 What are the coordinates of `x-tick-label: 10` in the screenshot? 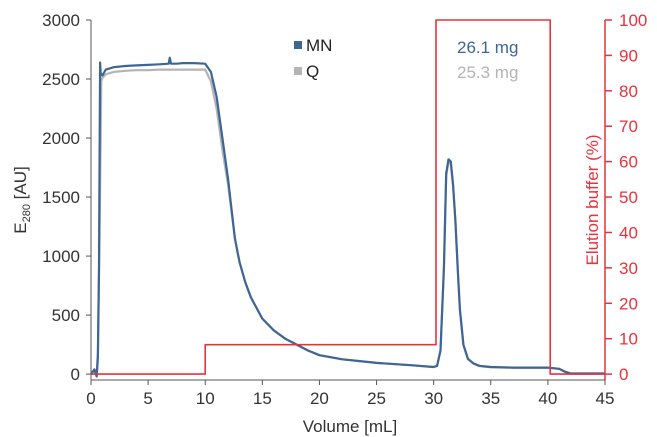 It's located at (205, 398).